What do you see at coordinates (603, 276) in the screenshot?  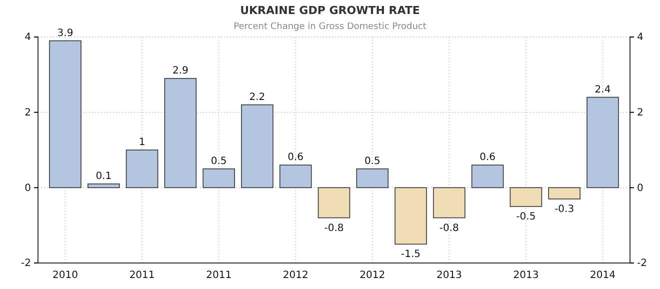 I see `x-tick-label: 2014` at bounding box center [603, 276].